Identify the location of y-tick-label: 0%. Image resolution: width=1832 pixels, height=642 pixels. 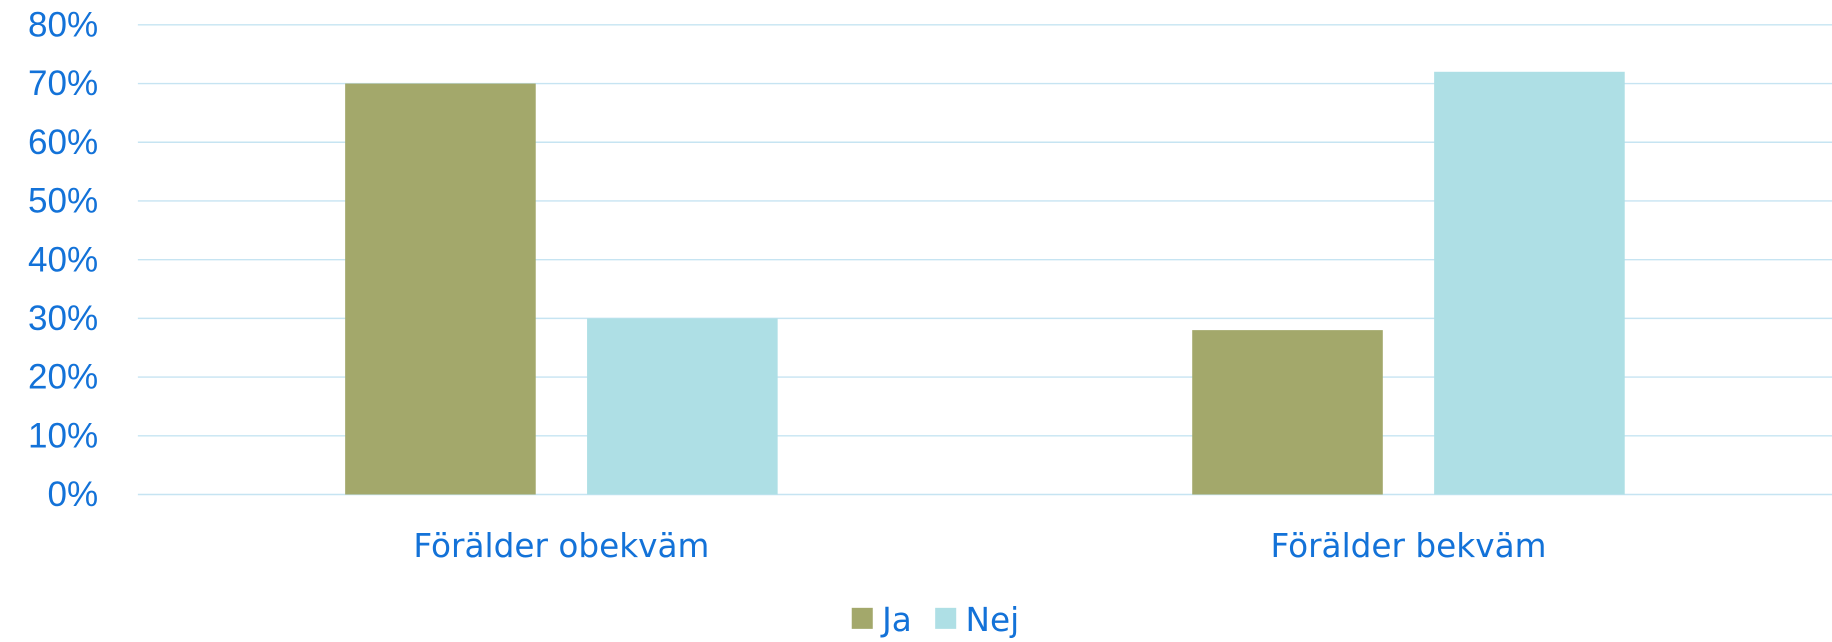
(72, 494).